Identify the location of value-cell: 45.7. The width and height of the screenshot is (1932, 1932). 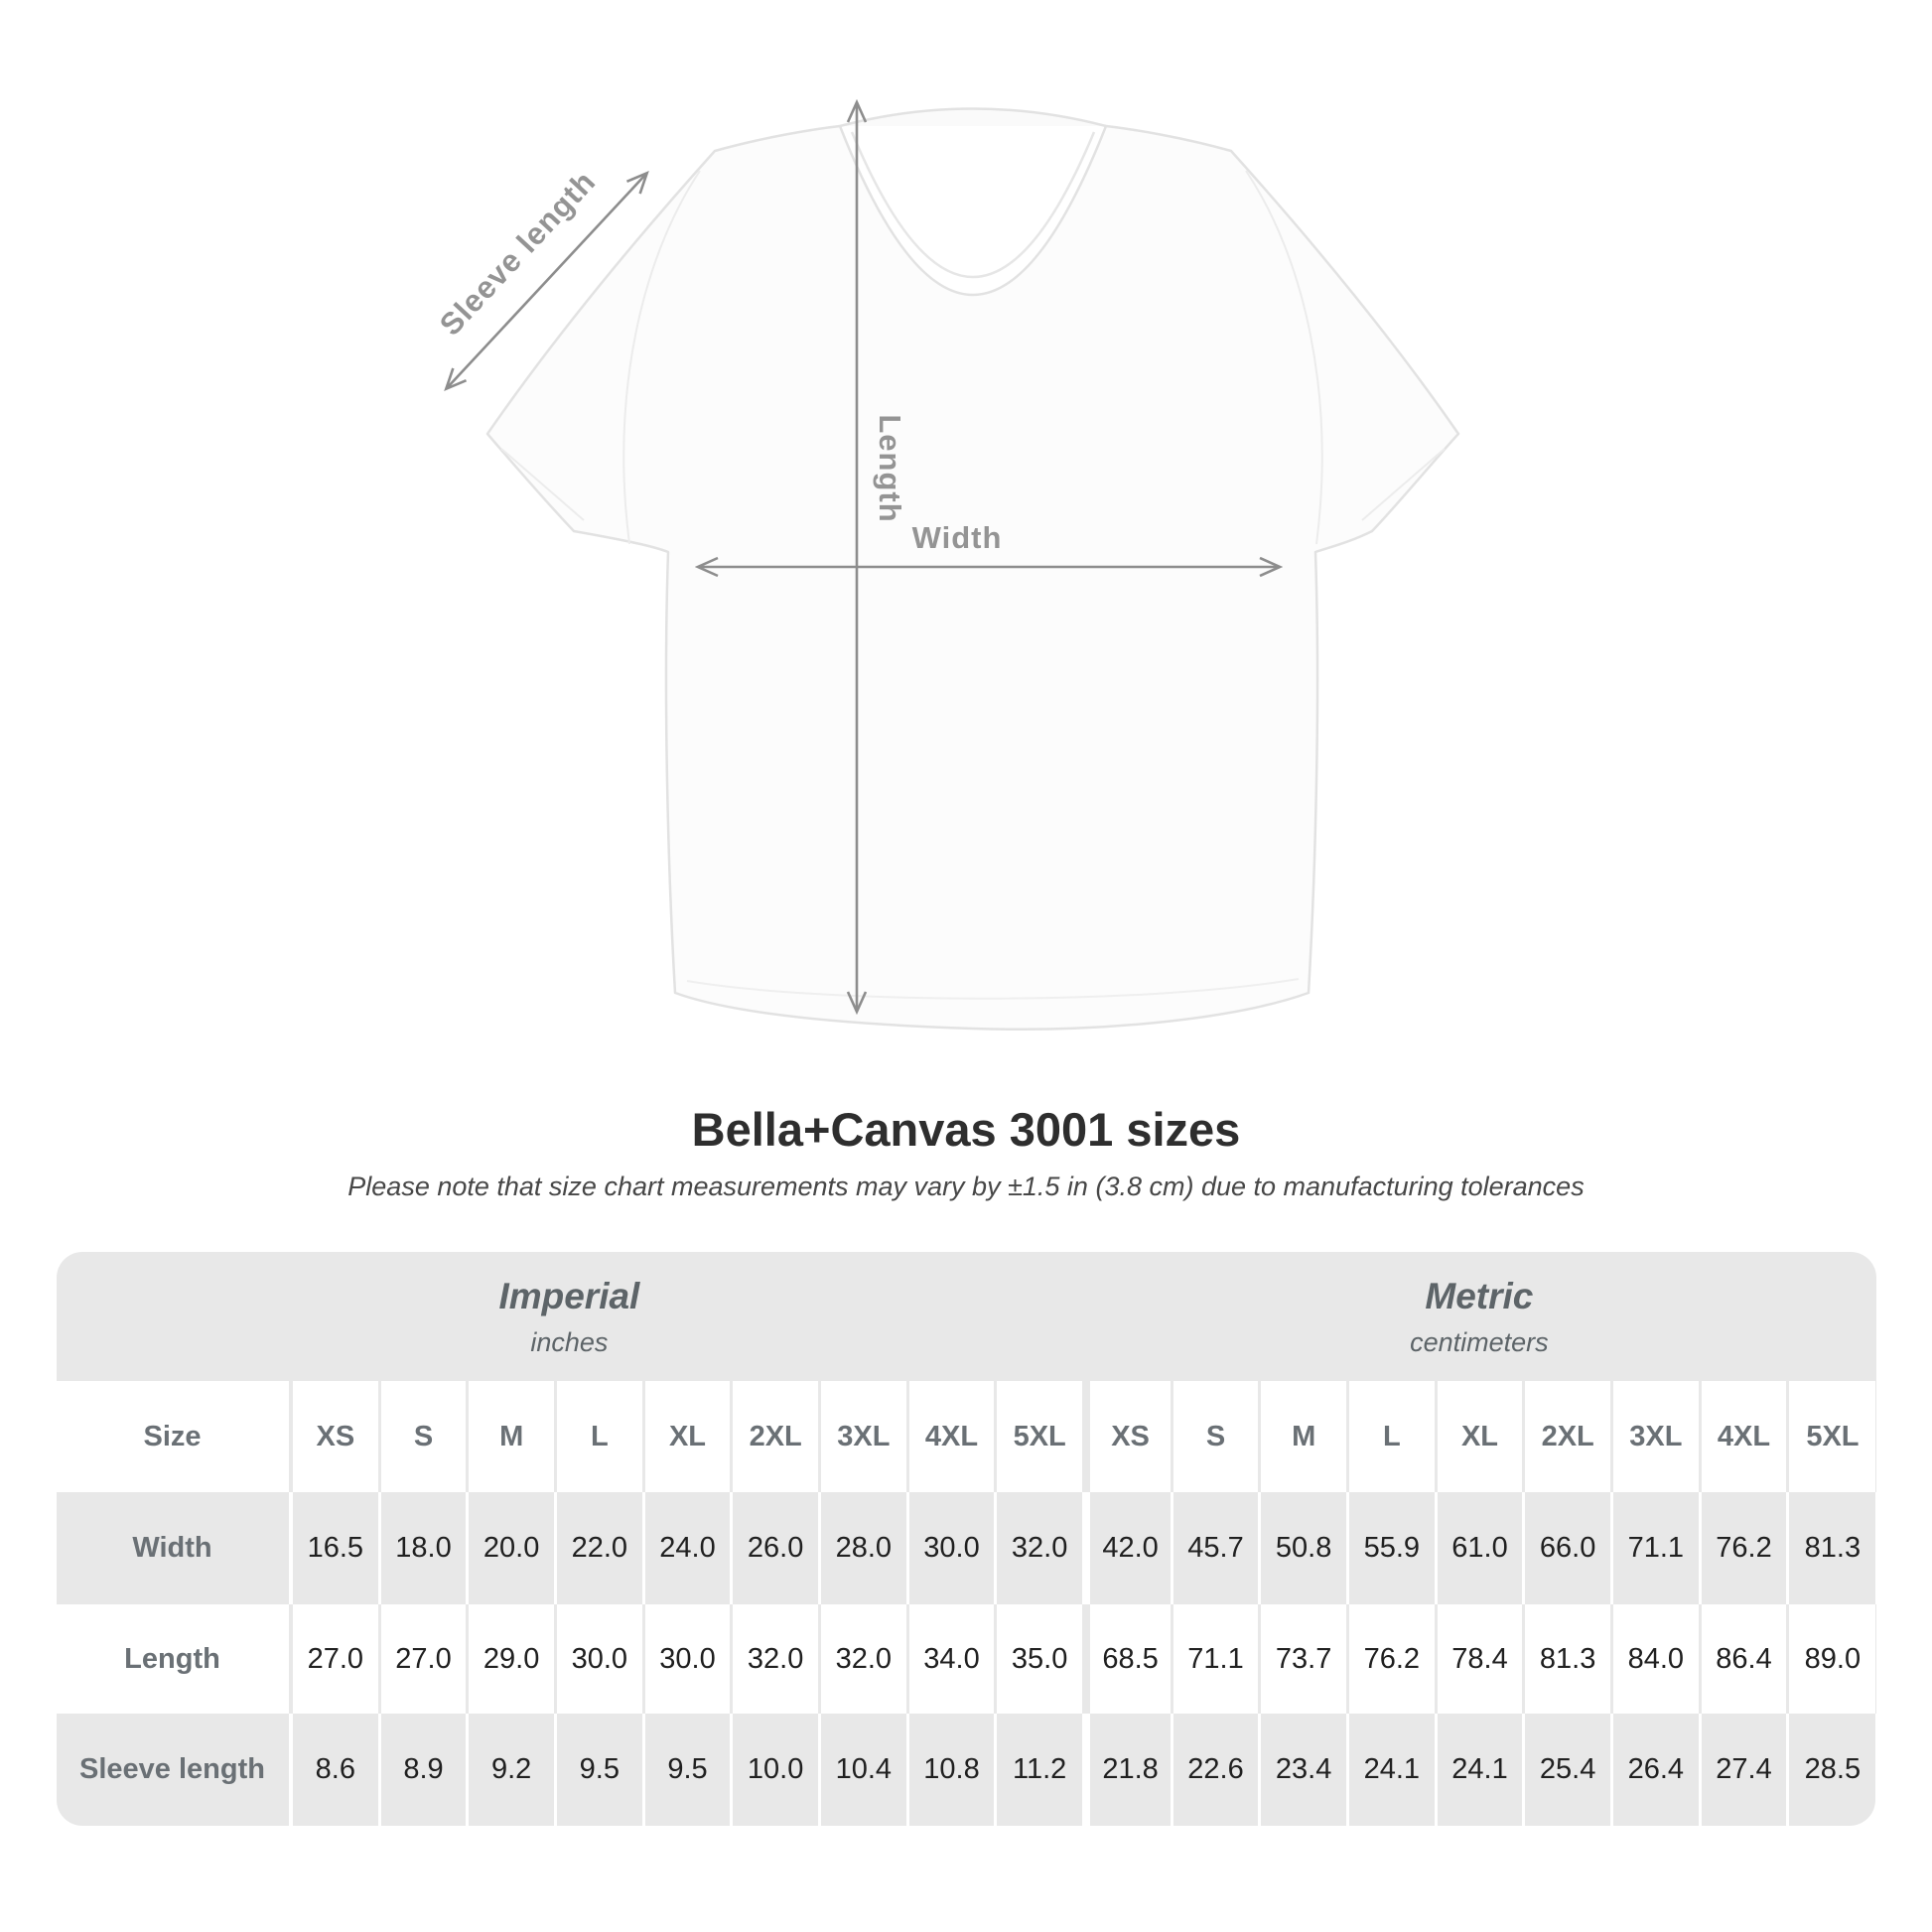
(1216, 1549).